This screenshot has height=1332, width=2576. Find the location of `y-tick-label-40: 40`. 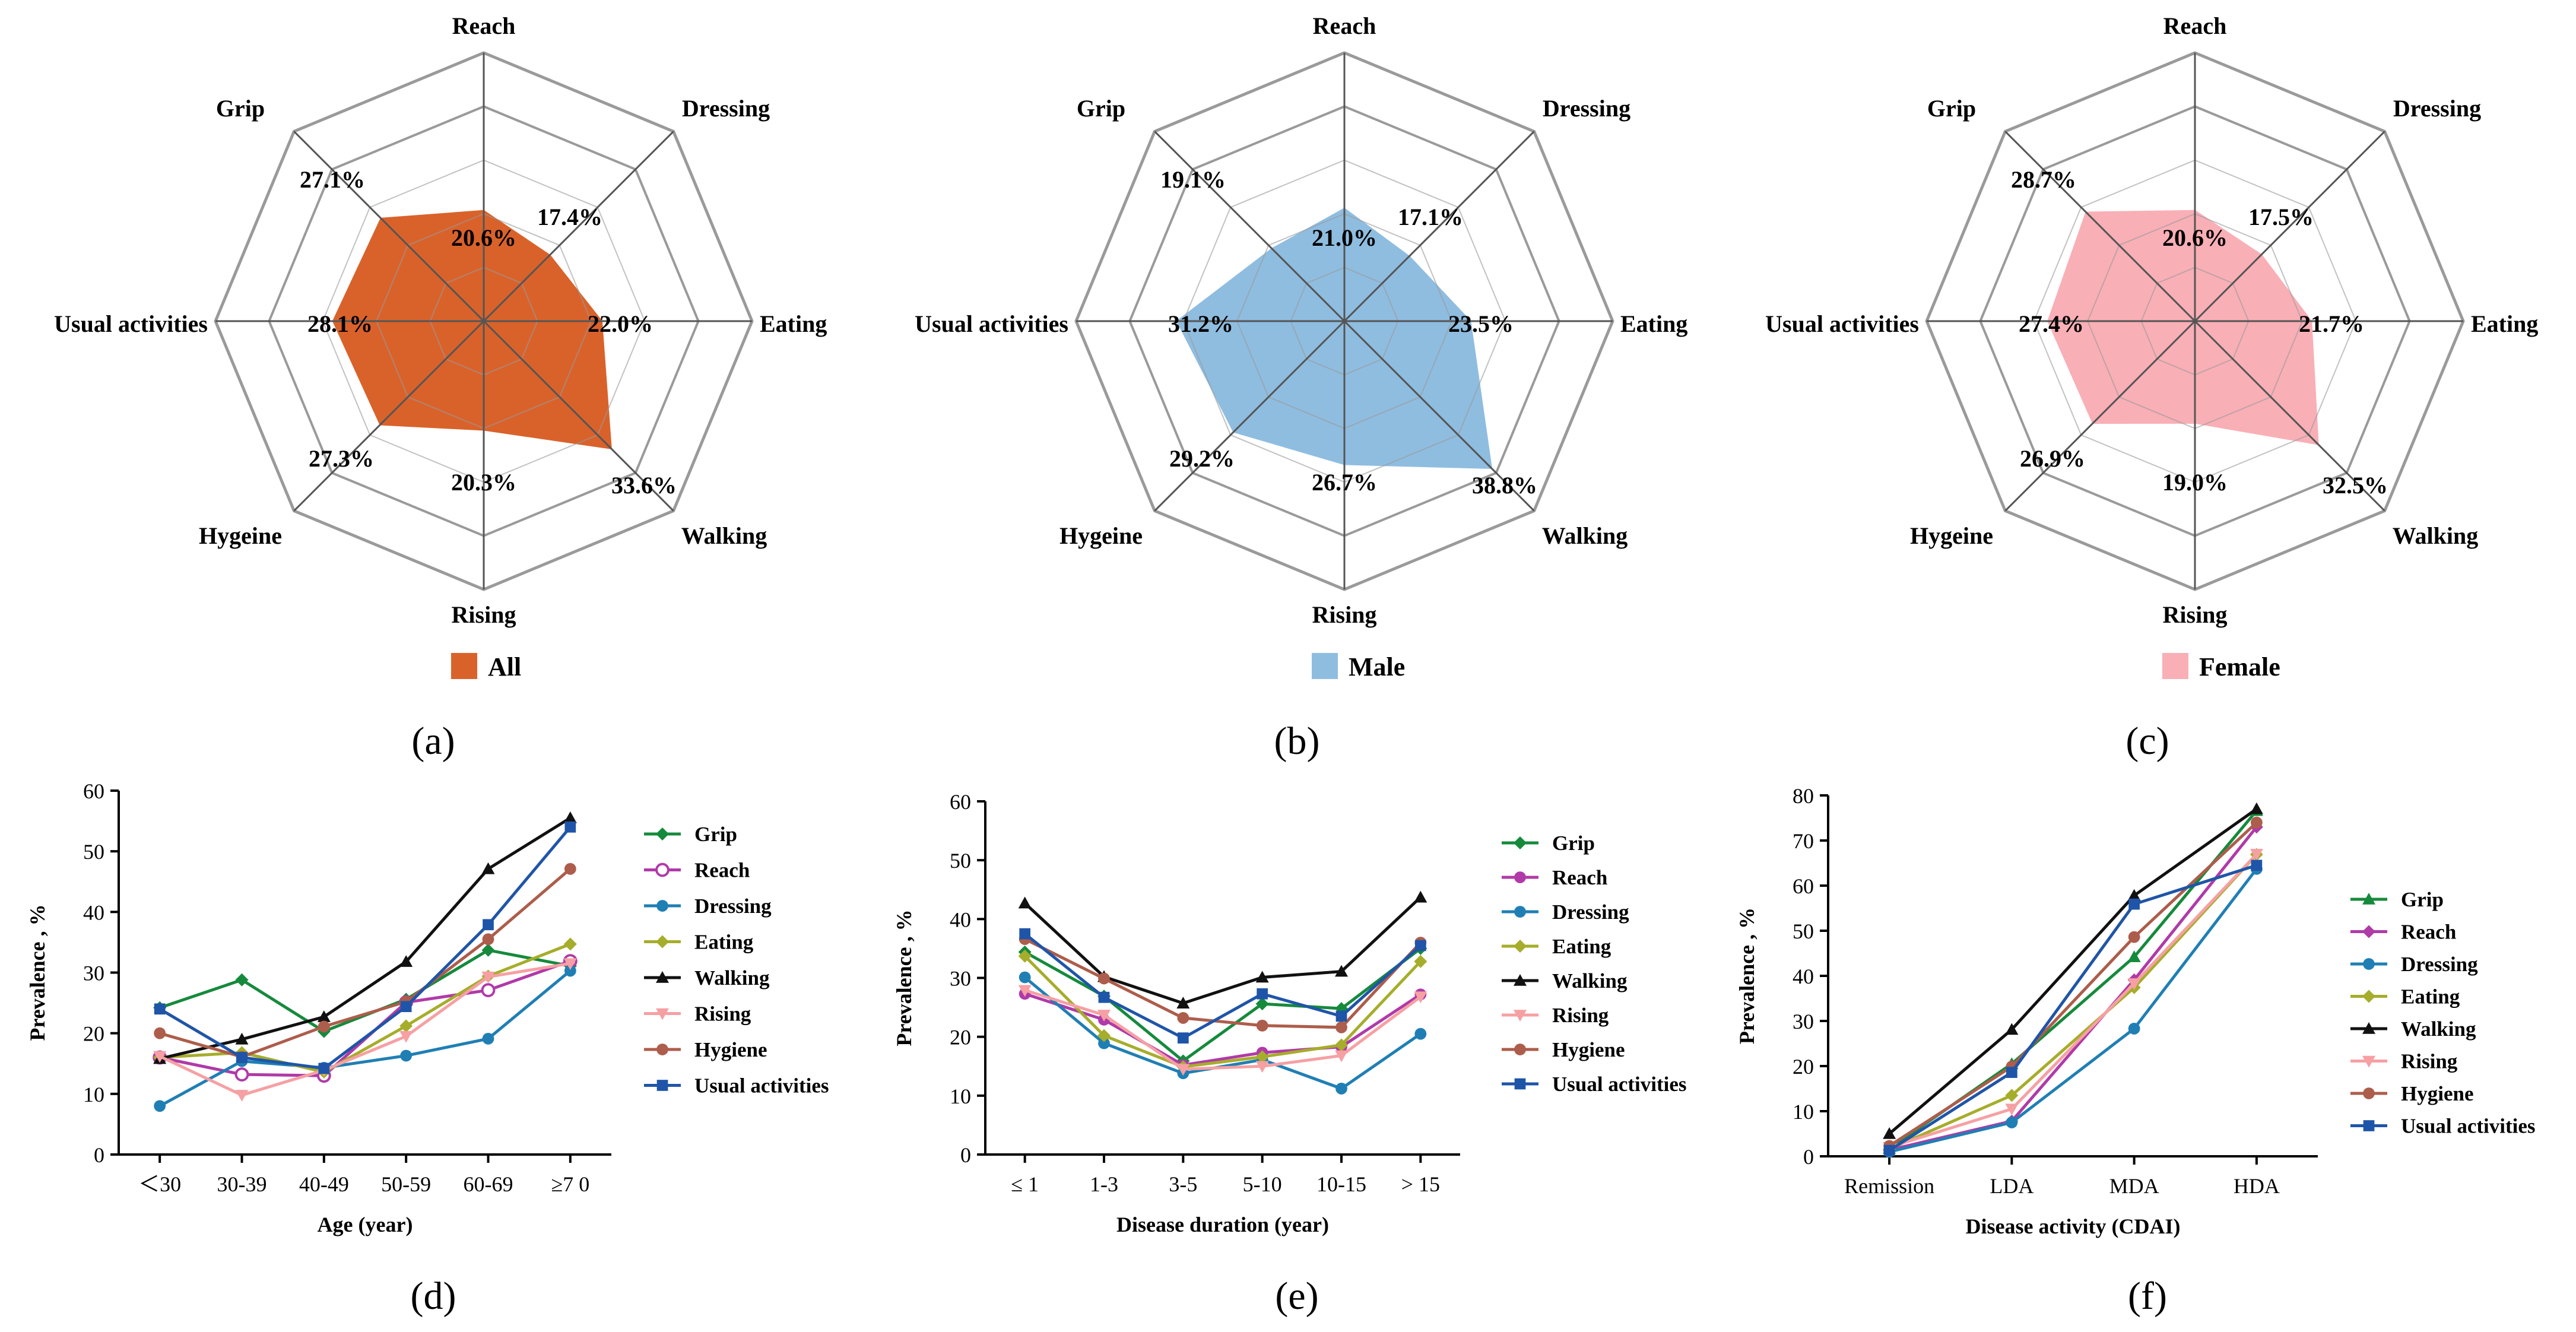

y-tick-label-40: 40 is located at coordinates (960, 919).